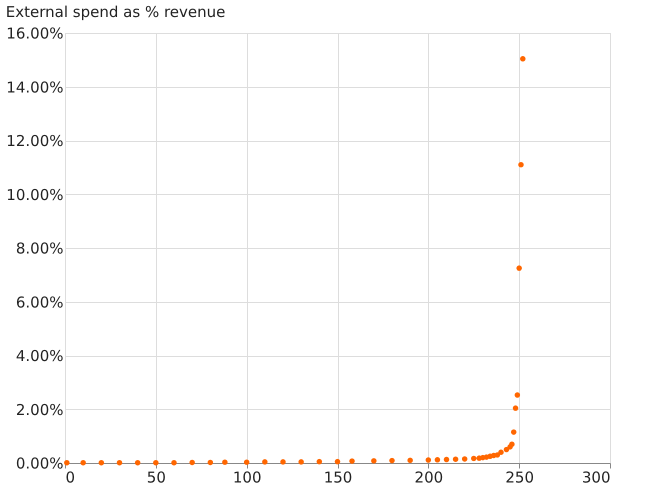 The image size is (658, 500). I want to click on y-tick-label: 2.00%, so click(40, 409).